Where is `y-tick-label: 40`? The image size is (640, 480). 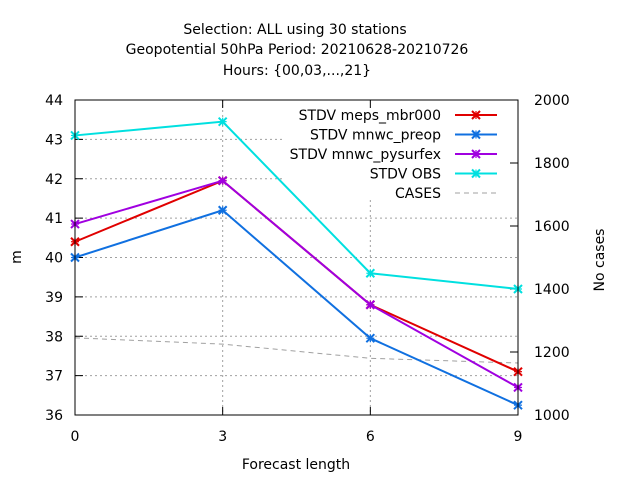 y-tick-label: 40 is located at coordinates (54, 259).